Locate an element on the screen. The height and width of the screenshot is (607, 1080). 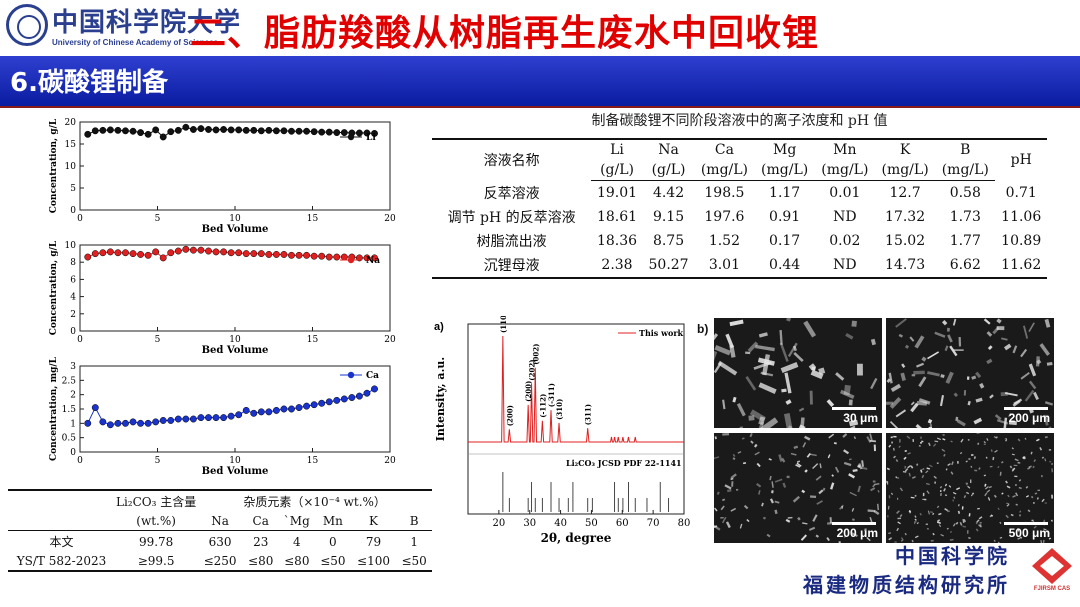
fjirsm-badge-text: FJIRSM CAS is located at coordinates (1052, 589).